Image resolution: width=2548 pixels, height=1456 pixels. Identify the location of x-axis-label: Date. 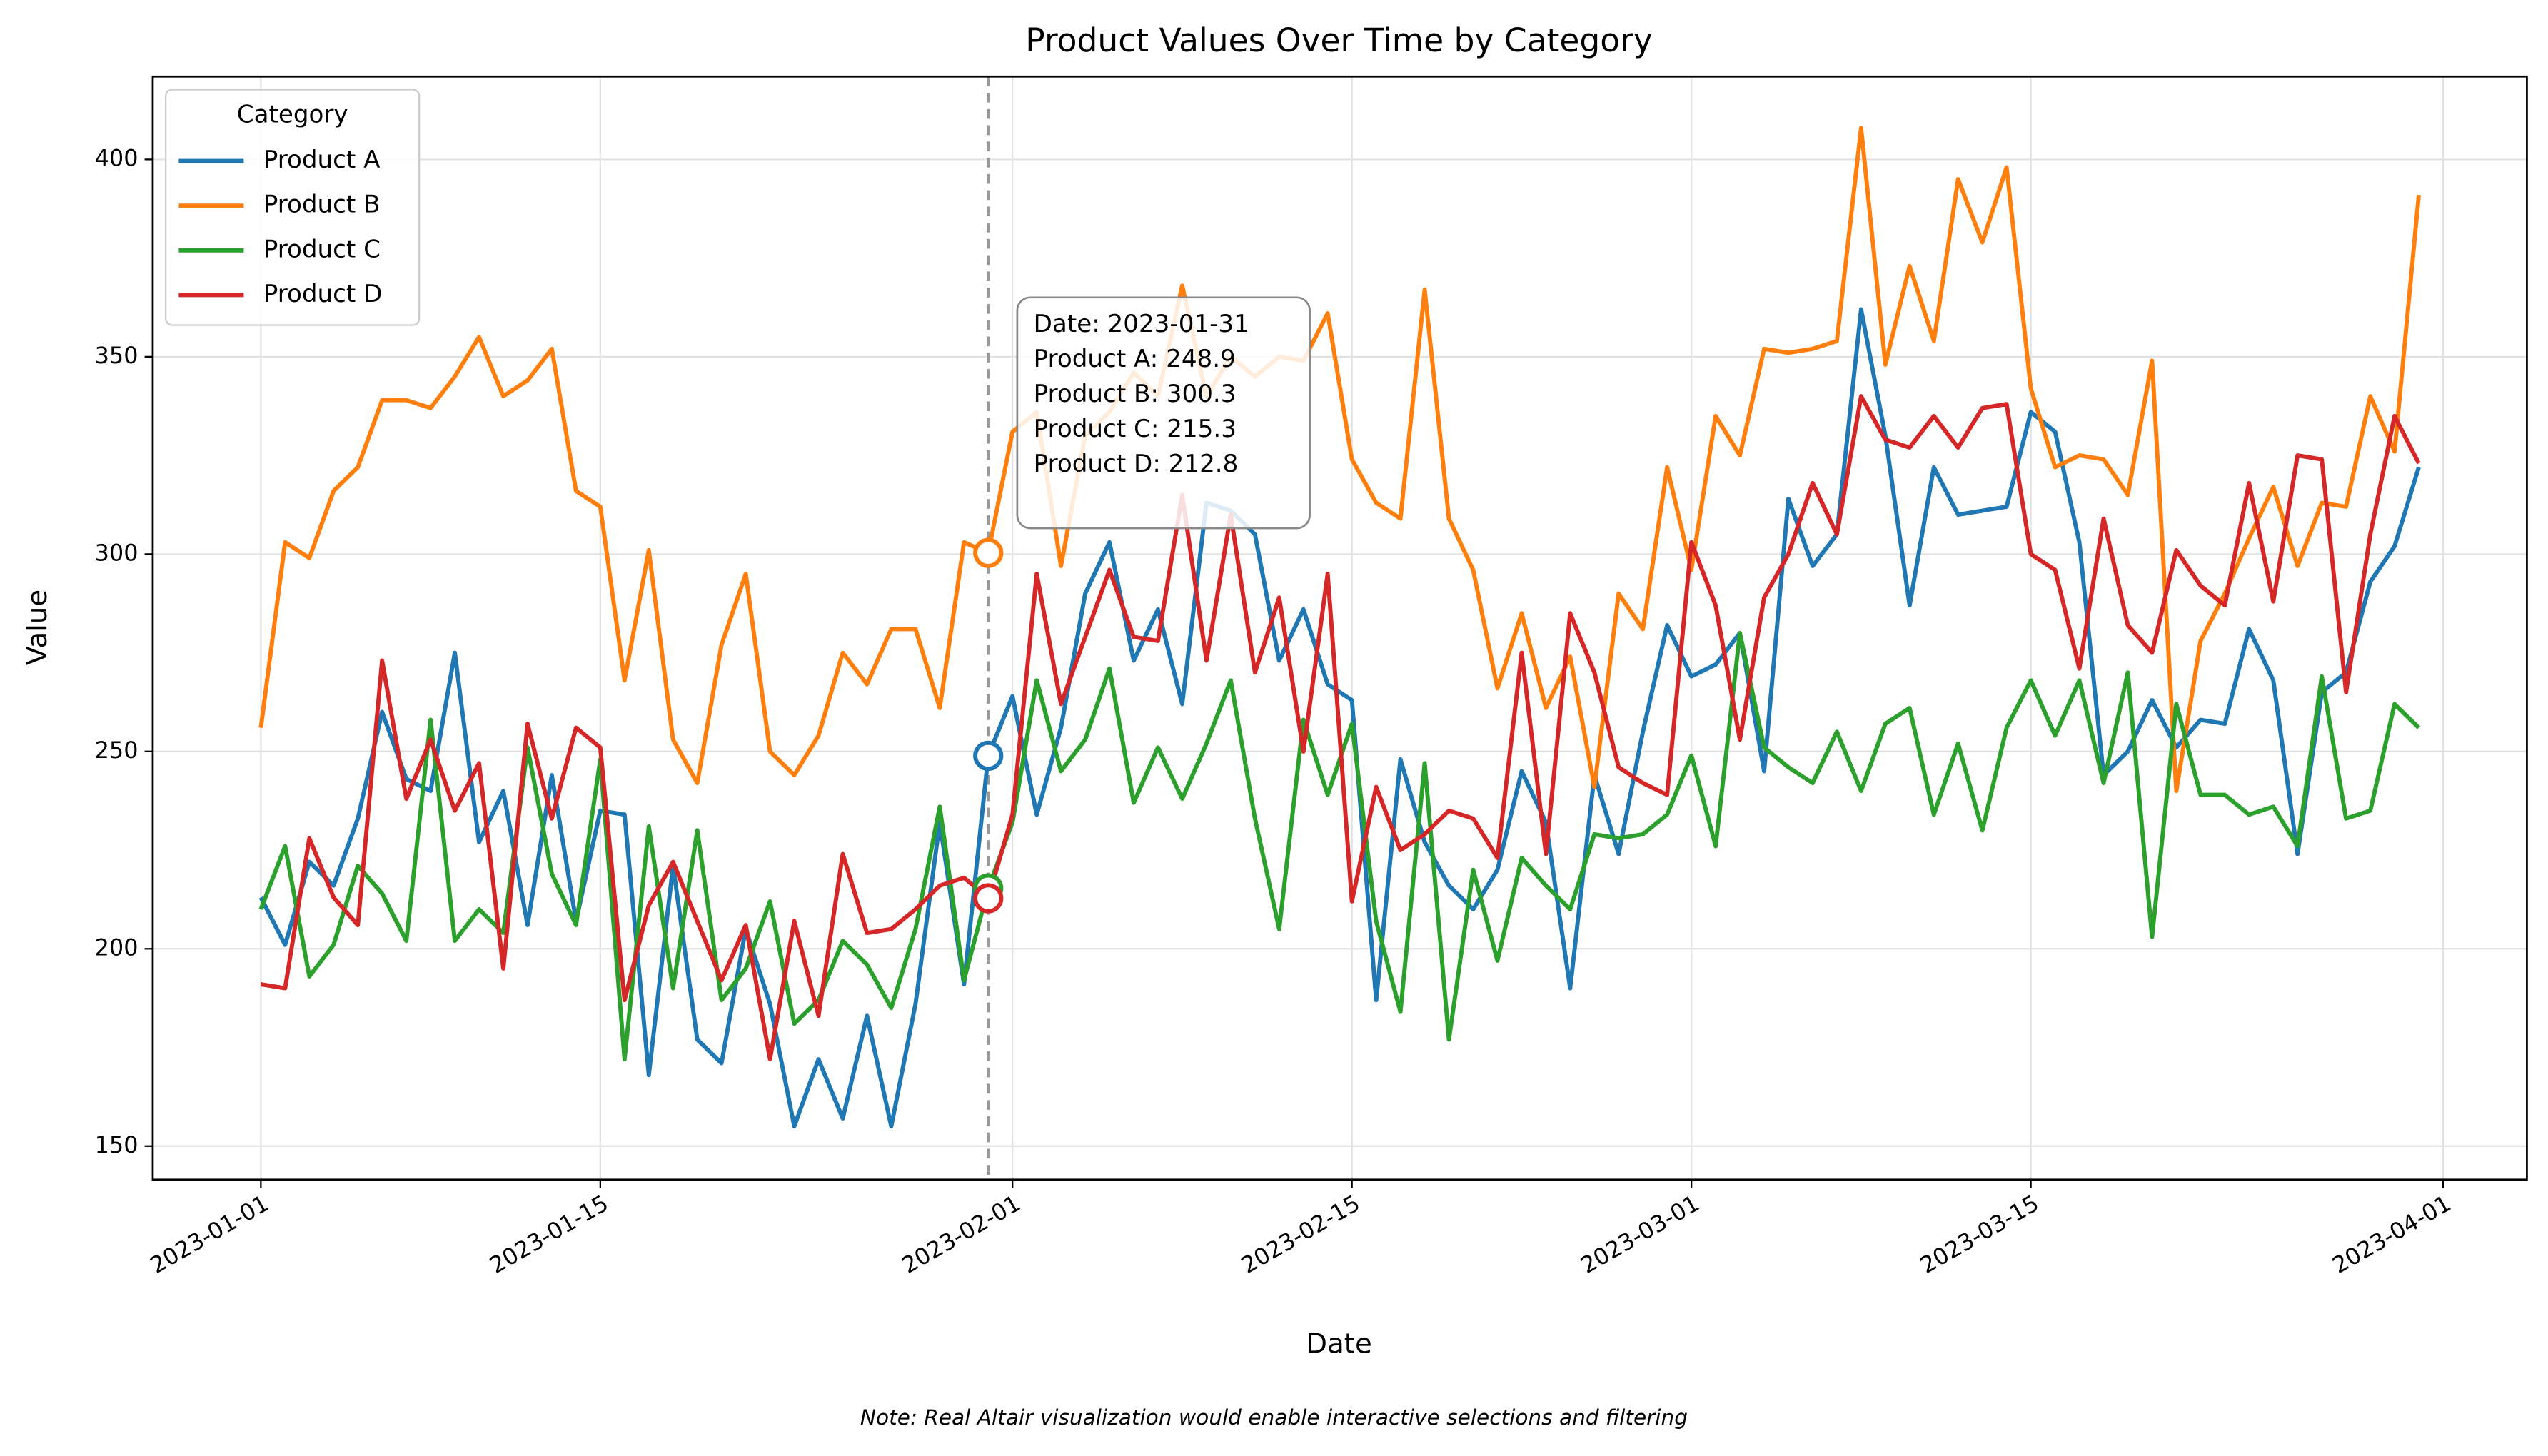
(1339, 1344).